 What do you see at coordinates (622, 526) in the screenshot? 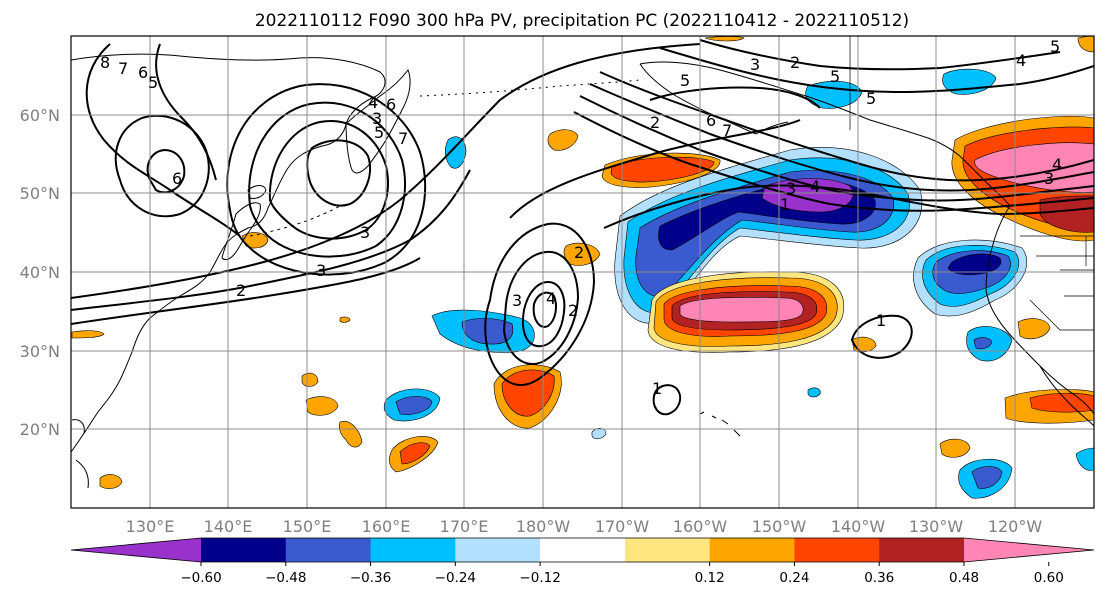
I see `lon-tick: 170°W` at bounding box center [622, 526].